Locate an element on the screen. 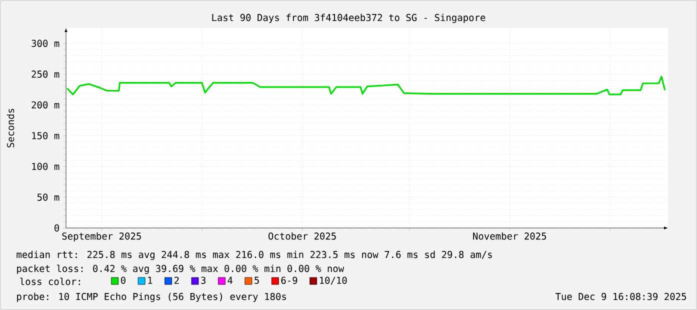 This screenshot has height=310, width=697. legend-label: 4 is located at coordinates (230, 280).